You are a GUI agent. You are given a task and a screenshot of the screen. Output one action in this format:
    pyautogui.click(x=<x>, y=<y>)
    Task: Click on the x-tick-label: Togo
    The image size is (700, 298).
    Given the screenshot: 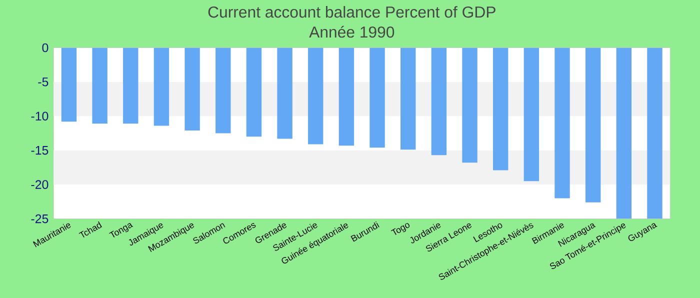 What is the action you would take?
    pyautogui.click(x=400, y=228)
    